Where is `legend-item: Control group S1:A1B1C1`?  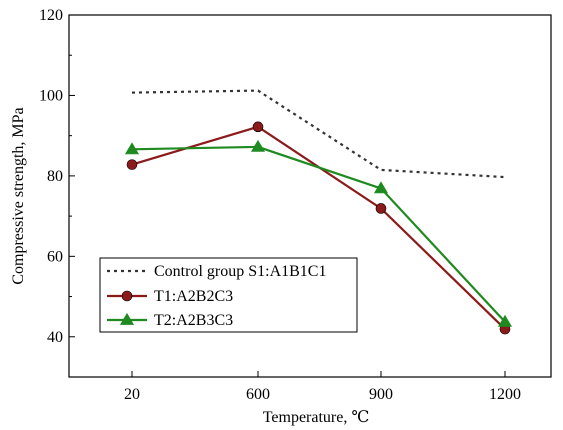
legend-item: Control group S1:A1B1C1 is located at coordinates (216, 271).